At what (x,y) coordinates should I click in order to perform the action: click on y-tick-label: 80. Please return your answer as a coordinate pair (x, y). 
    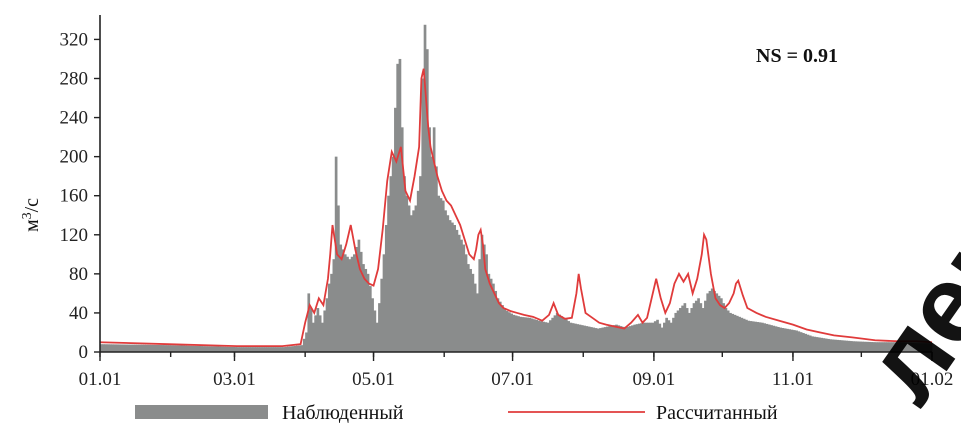
    Looking at the image, I should click on (78, 274).